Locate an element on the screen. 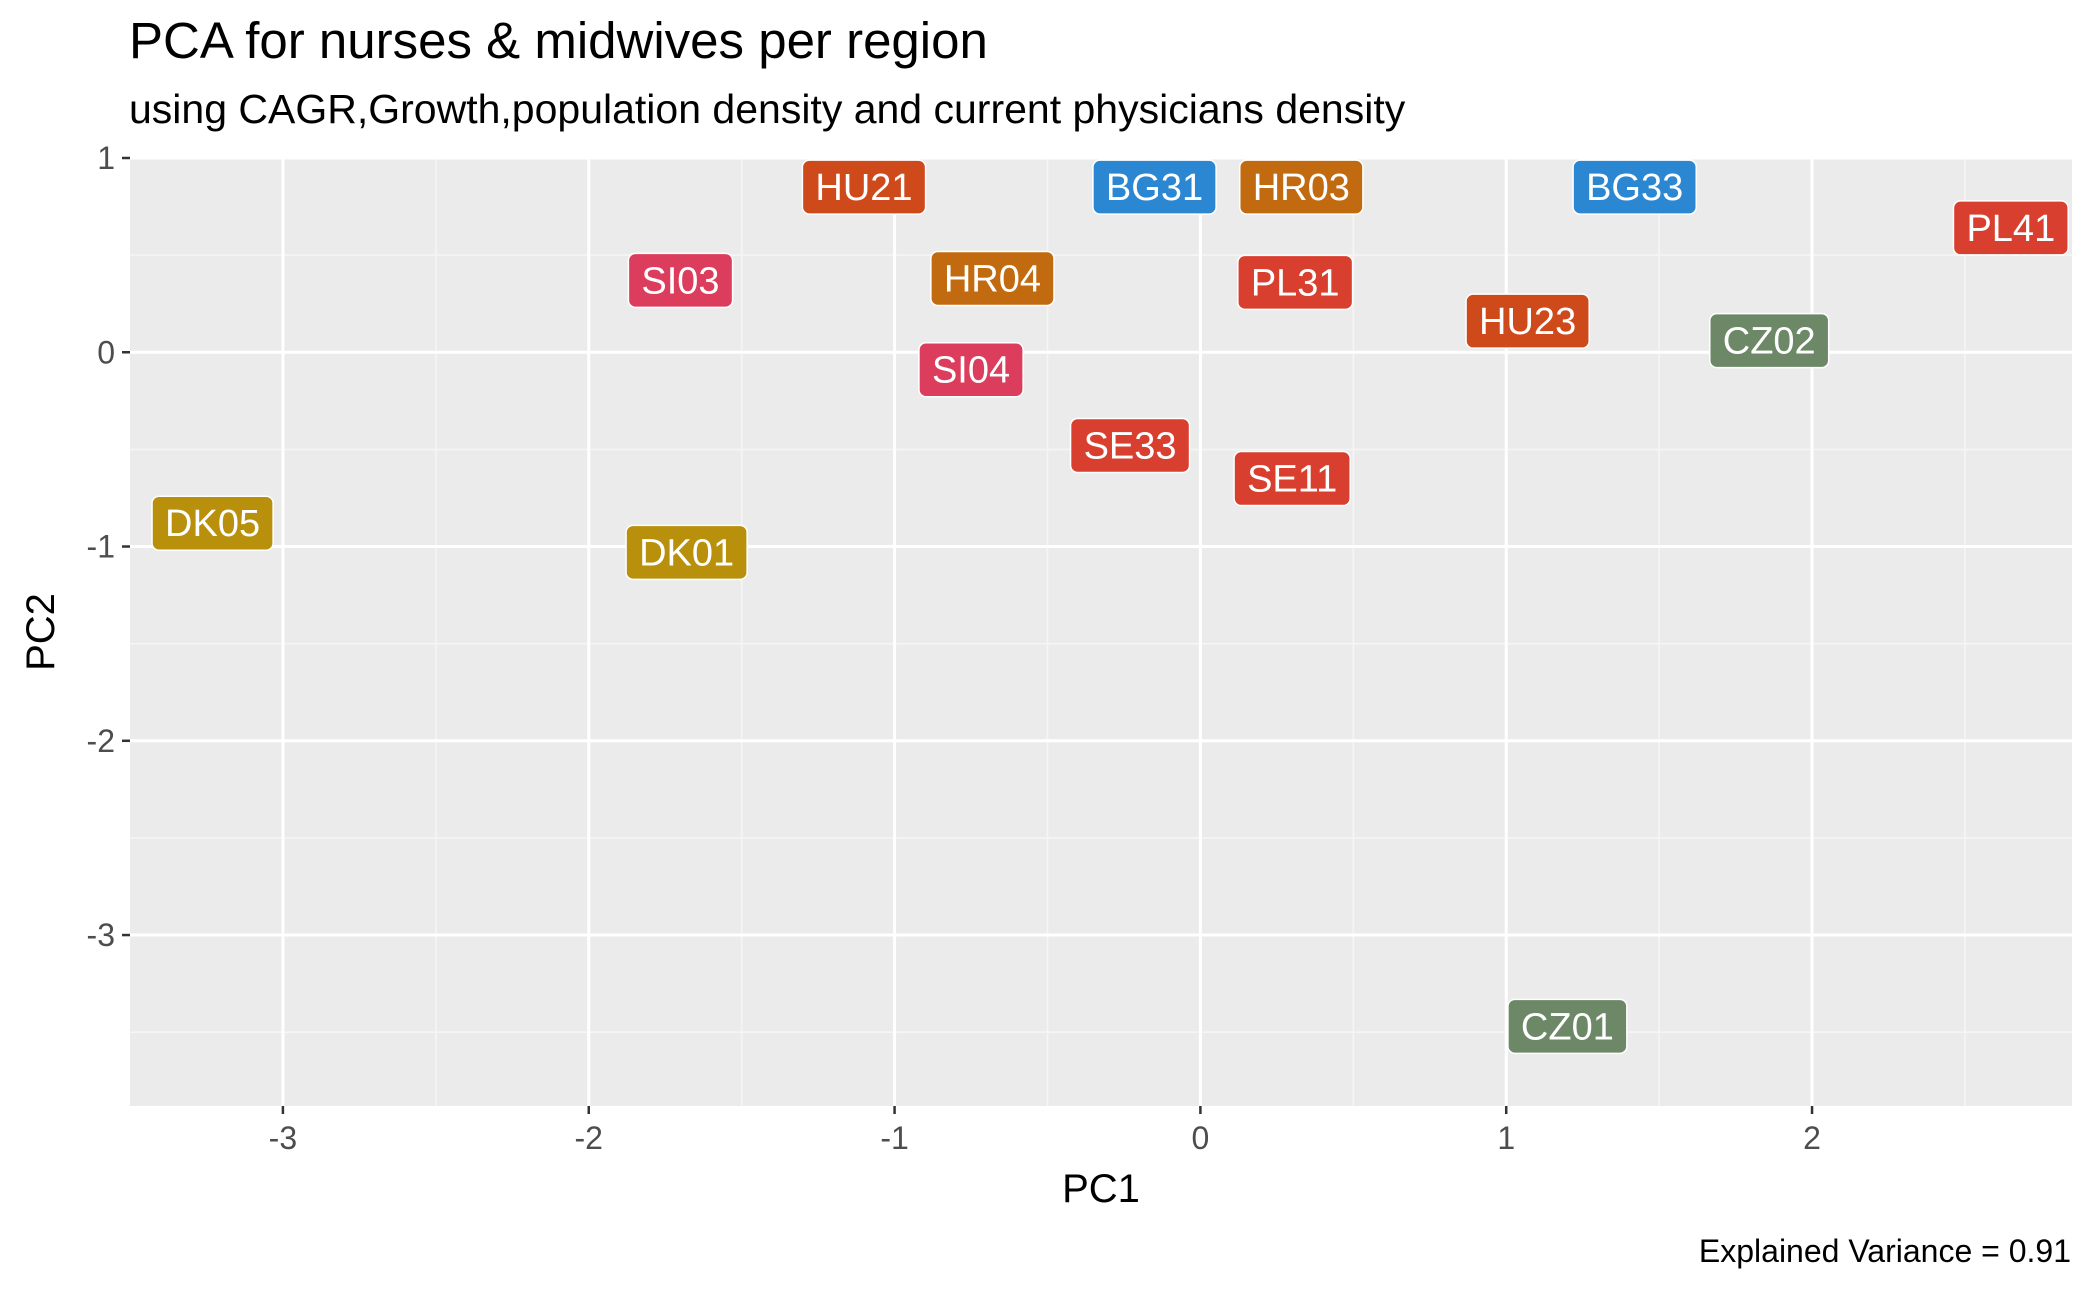 This screenshot has width=2096, height=1293. point-label-cz01: CZ01 is located at coordinates (1567, 1026).